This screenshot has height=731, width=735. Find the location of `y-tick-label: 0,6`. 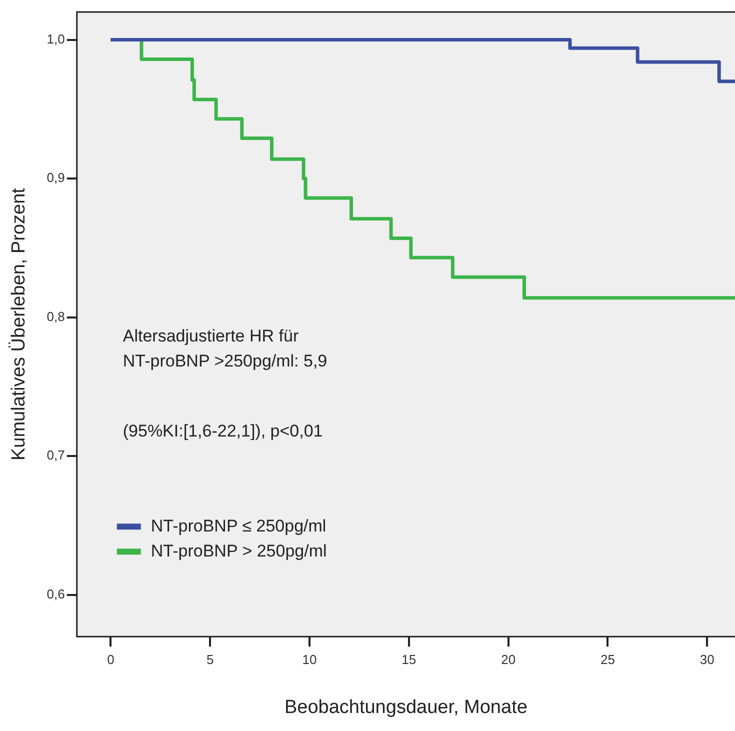

y-tick-label: 0,6 is located at coordinates (55, 594).